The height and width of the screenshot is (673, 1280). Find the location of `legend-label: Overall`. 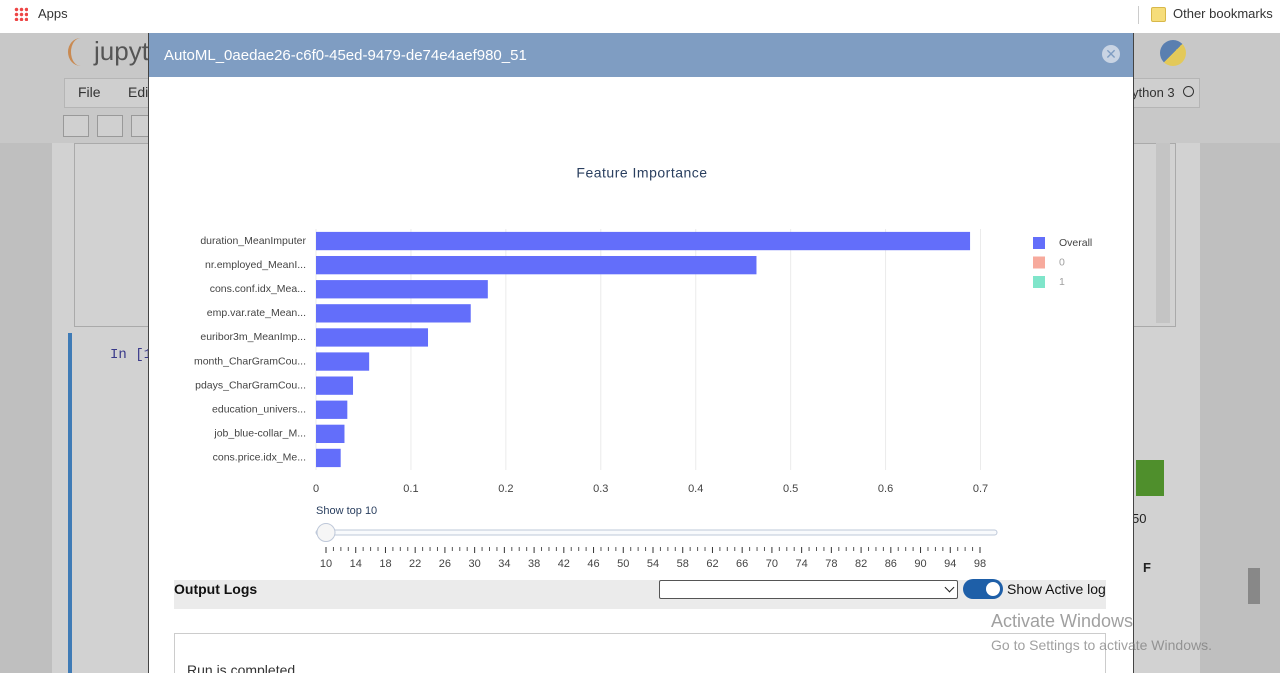

legend-label: Overall is located at coordinates (1075, 243).